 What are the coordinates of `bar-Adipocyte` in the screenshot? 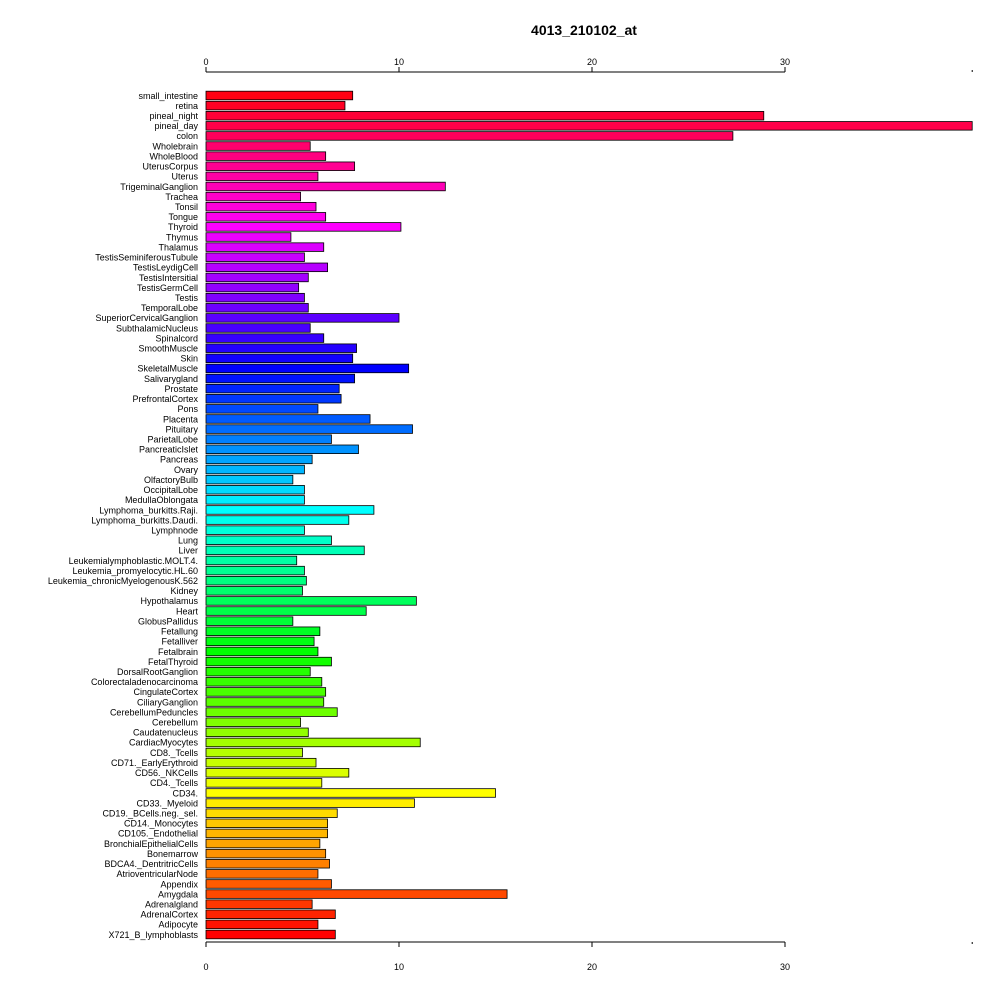 It's located at (262, 924).